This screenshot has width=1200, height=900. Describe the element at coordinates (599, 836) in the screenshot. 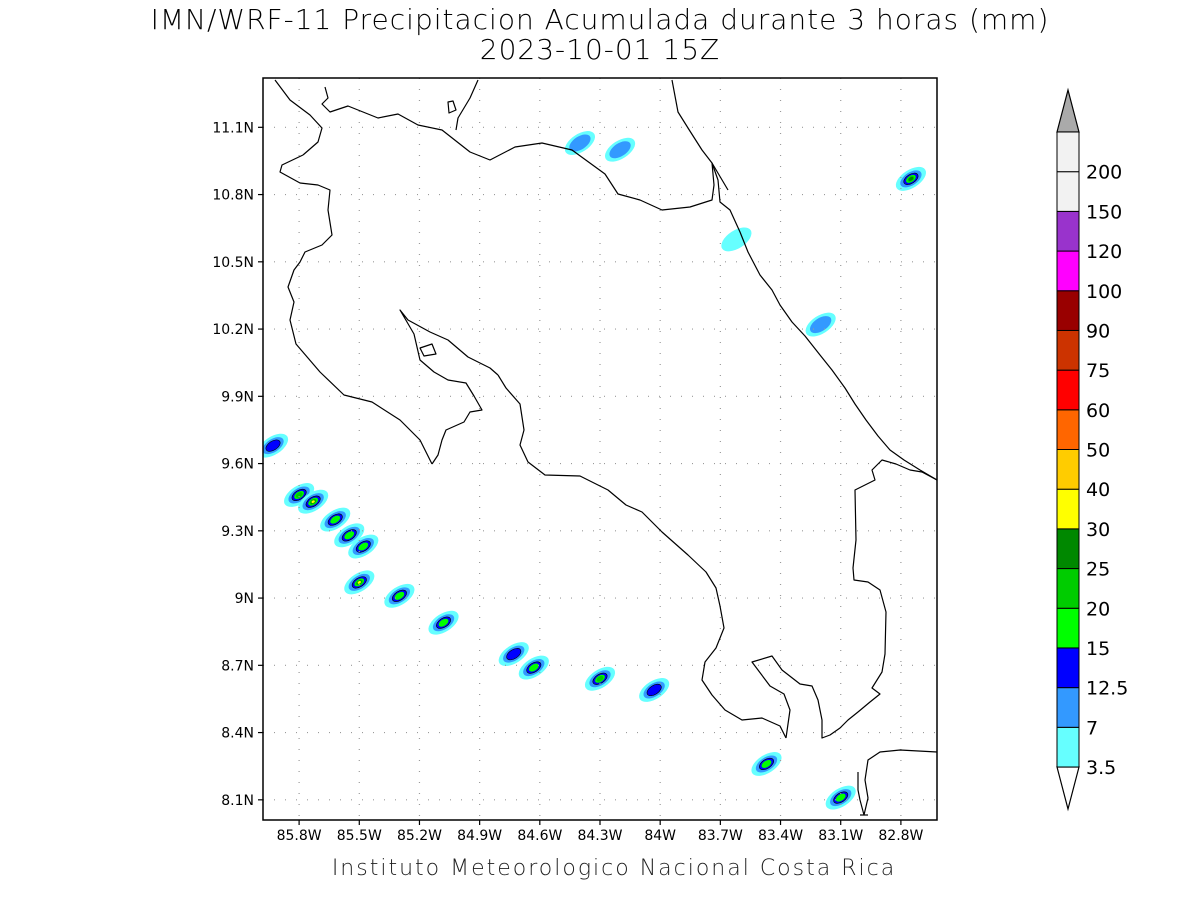

I see `lon-tick-label: 84.3W` at that location.